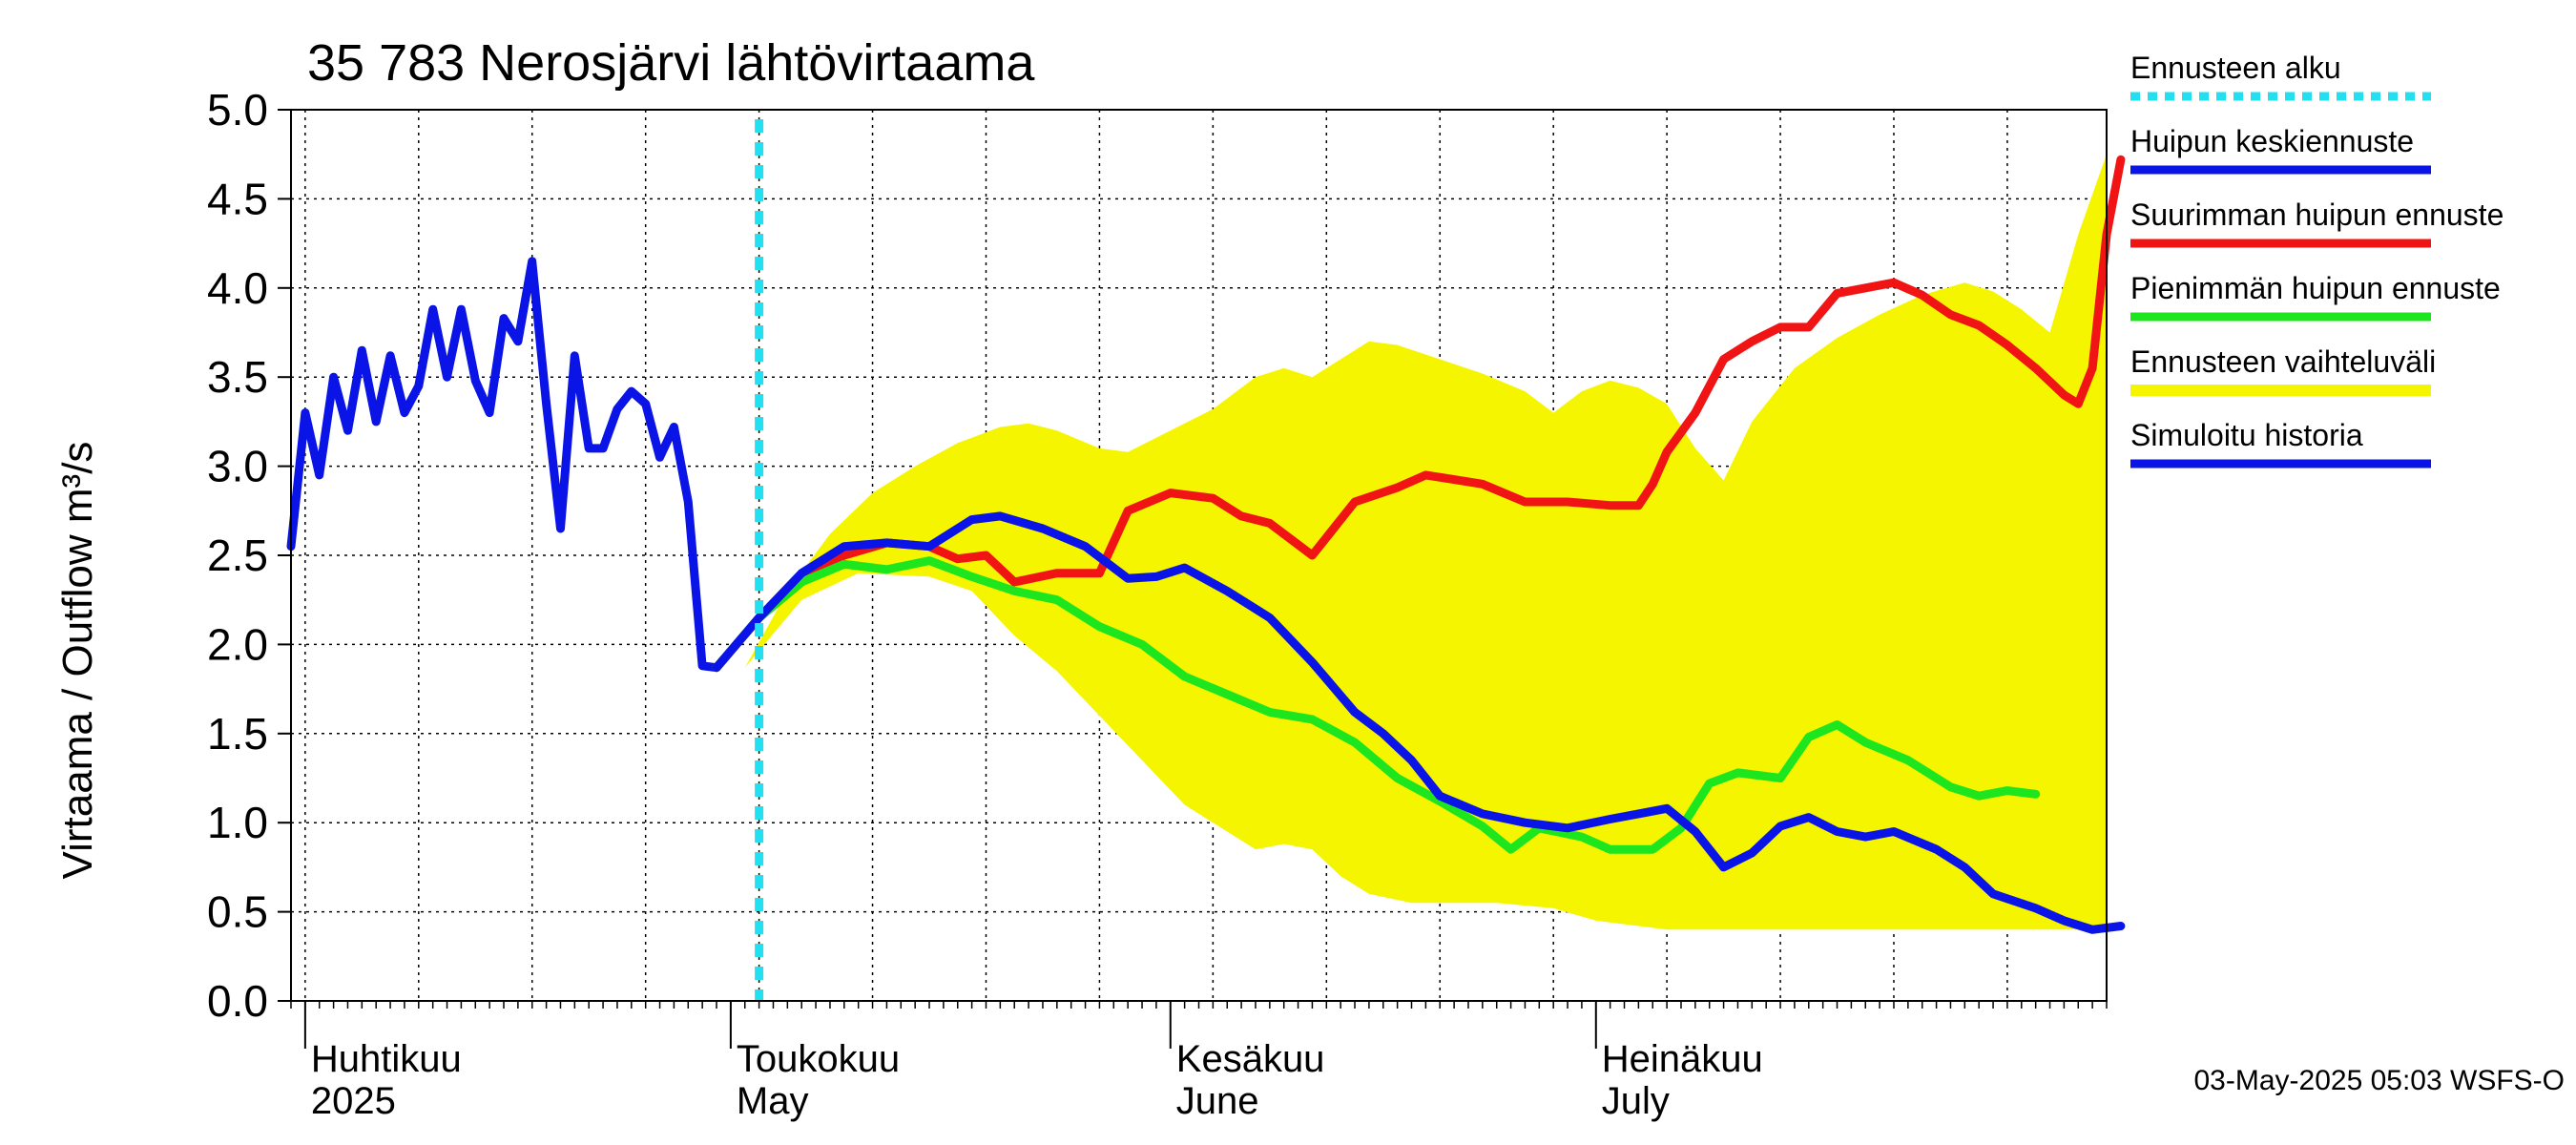 This screenshot has width=2576, height=1145. Describe the element at coordinates (1636, 1101) in the screenshot. I see `x-month-label-en: July` at that location.